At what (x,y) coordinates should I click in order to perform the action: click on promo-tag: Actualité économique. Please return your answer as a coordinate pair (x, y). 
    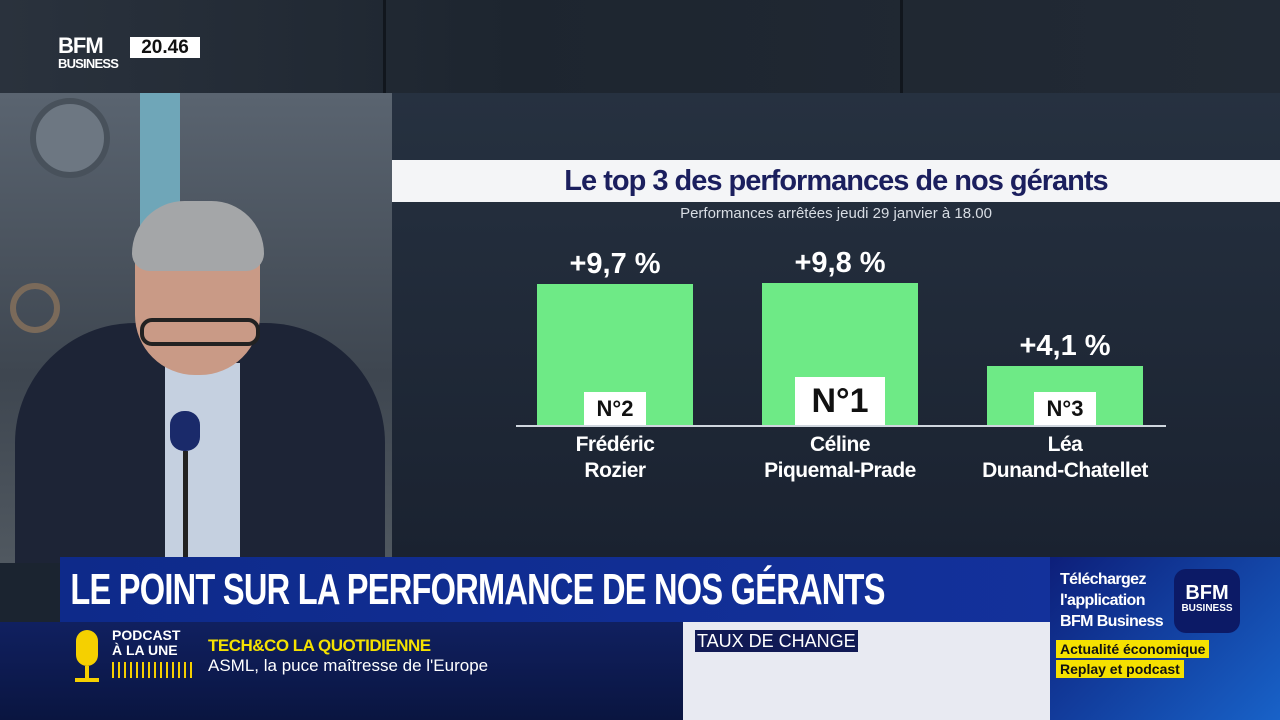
    Looking at the image, I should click on (1133, 649).